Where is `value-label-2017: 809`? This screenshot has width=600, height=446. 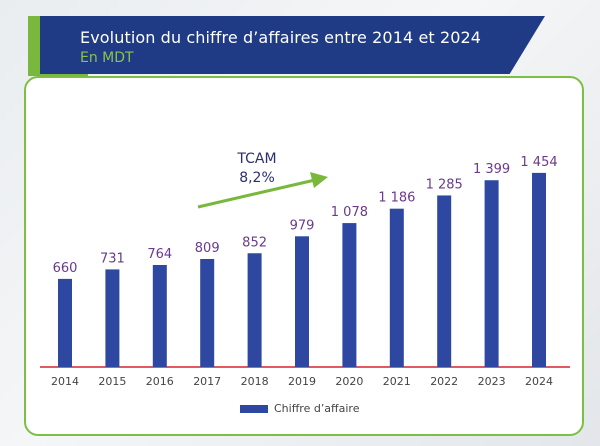 value-label-2017: 809 is located at coordinates (207, 248).